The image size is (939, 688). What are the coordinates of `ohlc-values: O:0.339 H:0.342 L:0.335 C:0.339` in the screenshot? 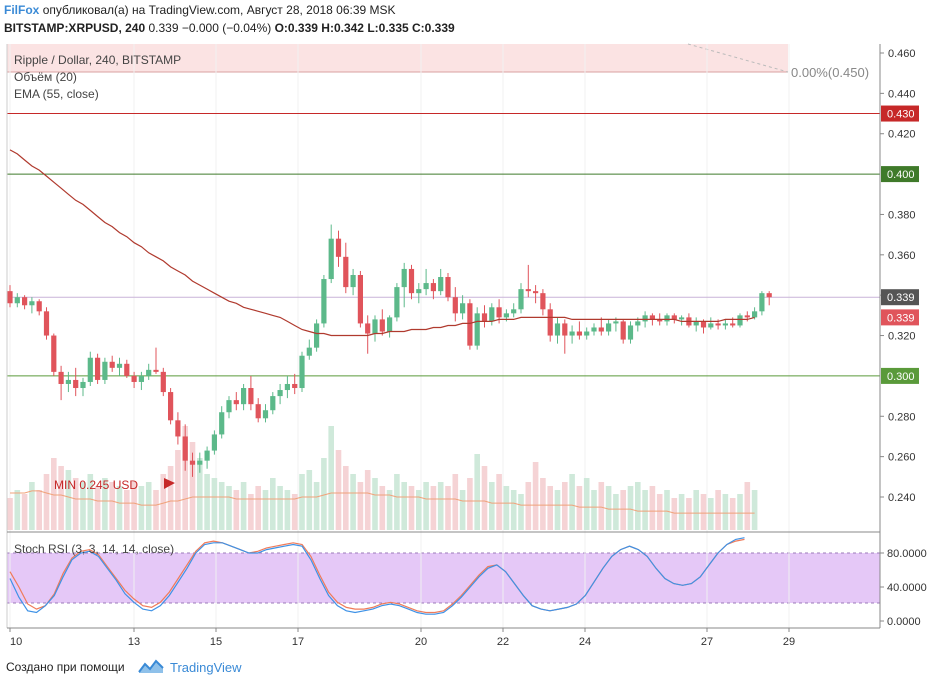 It's located at (364, 28).